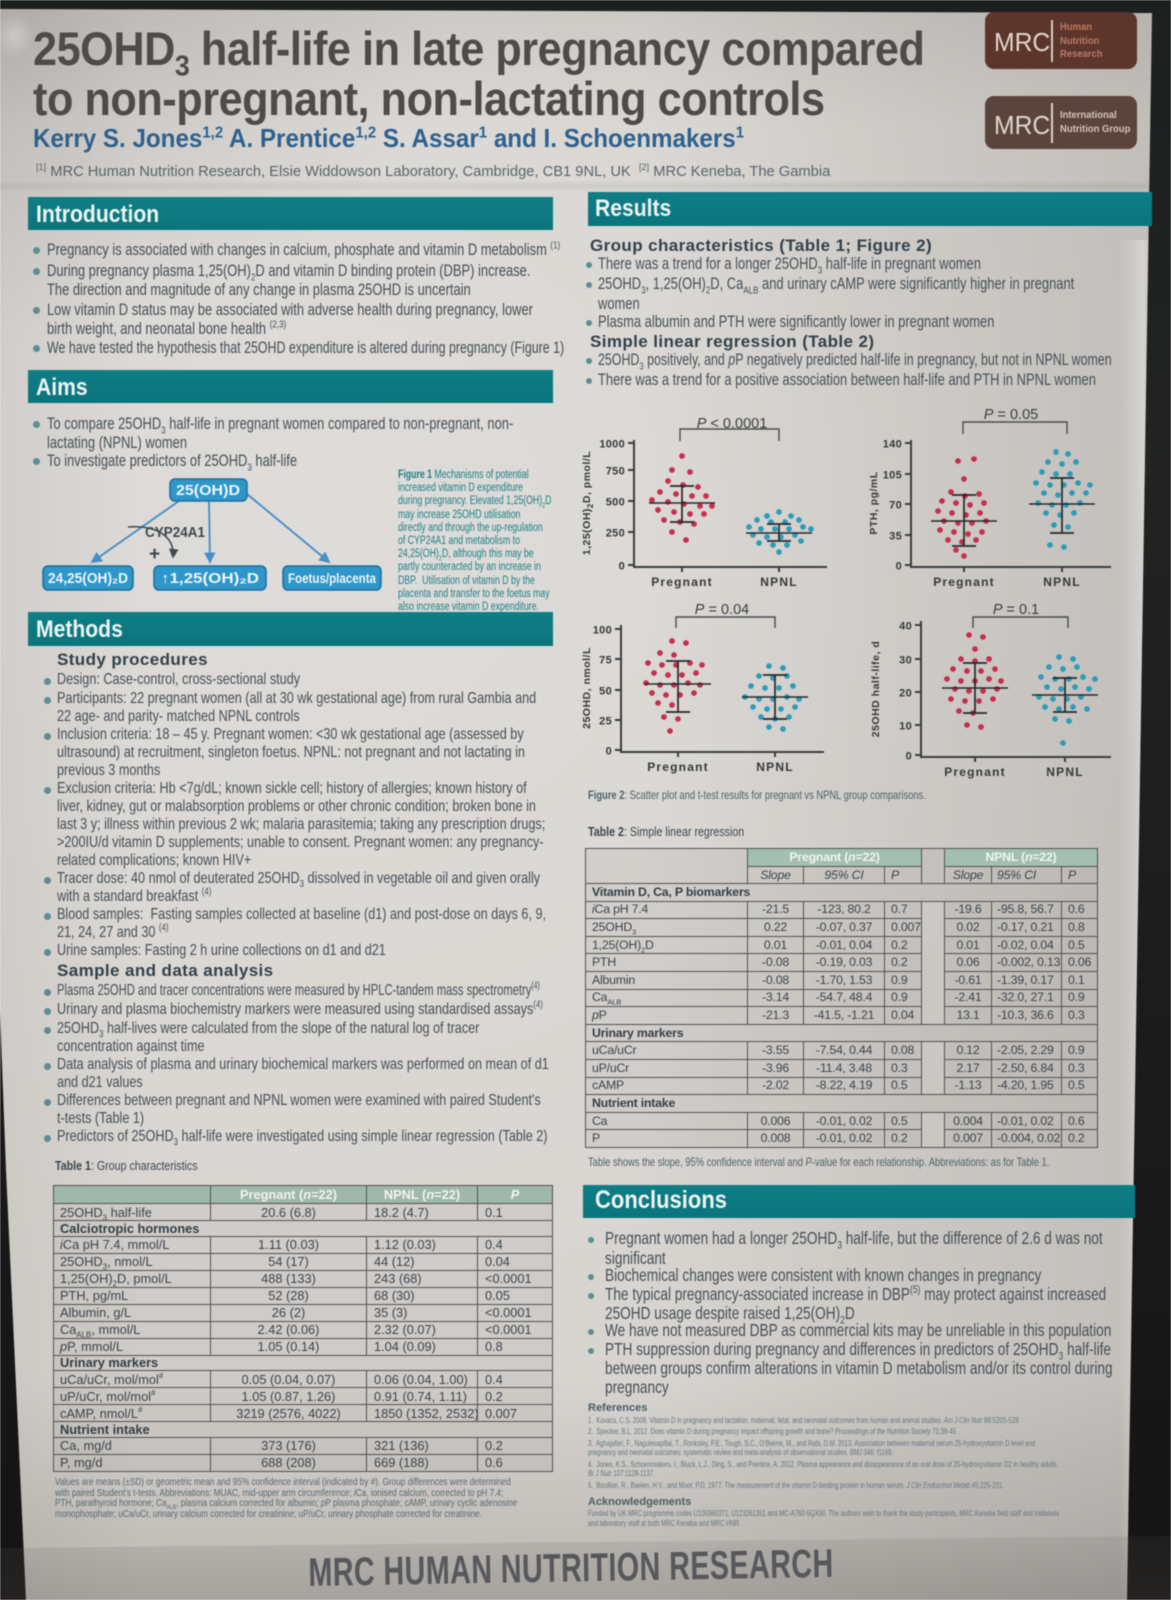  Describe the element at coordinates (732, 424) in the screenshot. I see `svg-text: P < 0.0001` at that location.